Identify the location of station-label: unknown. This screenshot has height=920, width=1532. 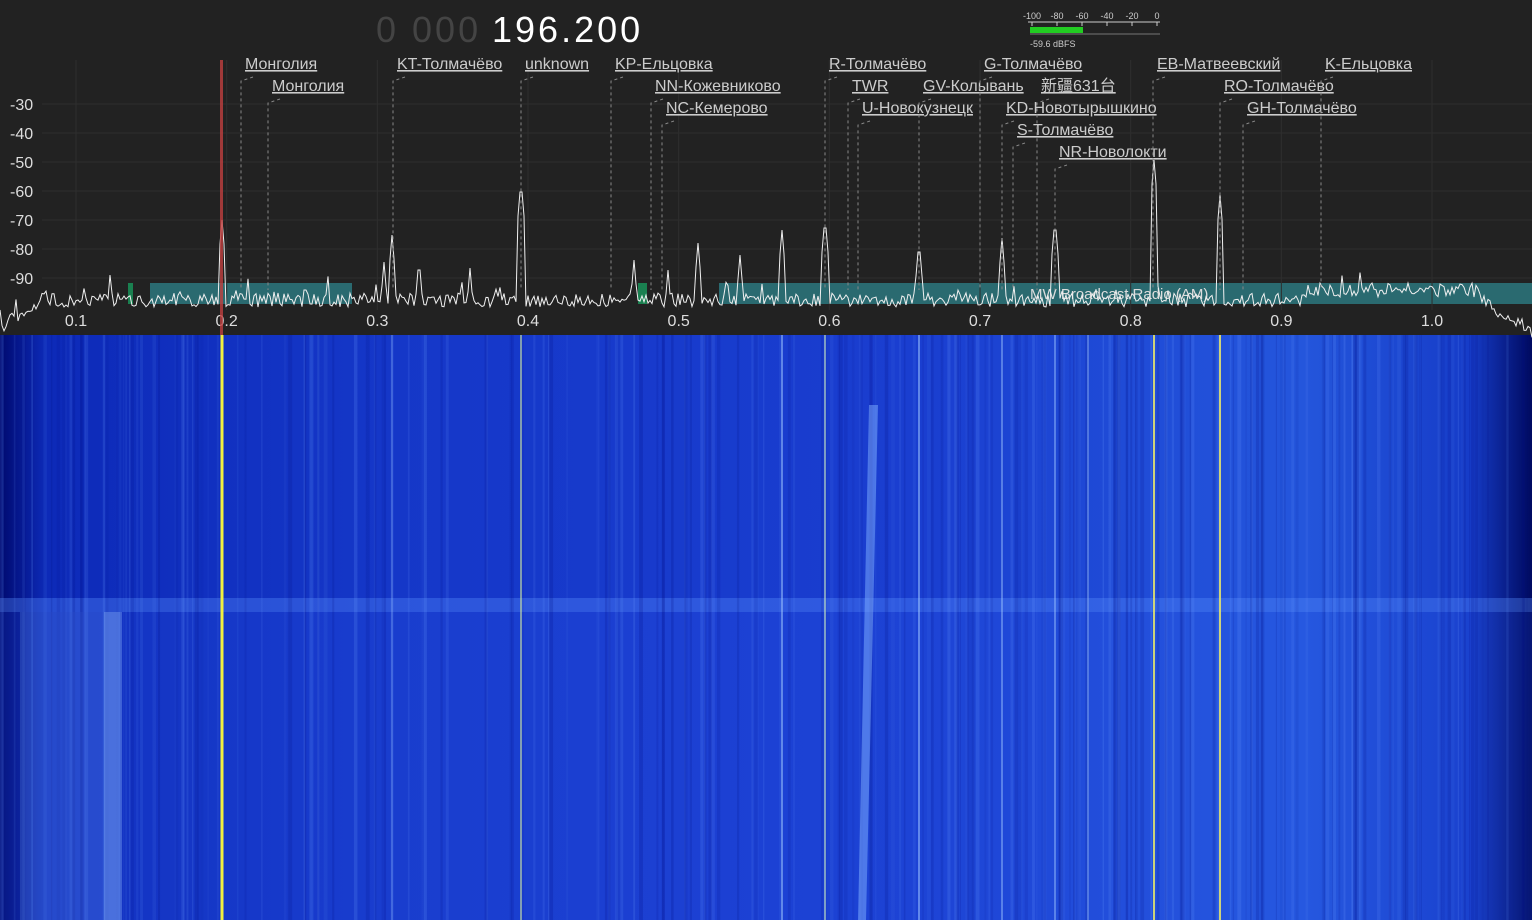
(557, 64).